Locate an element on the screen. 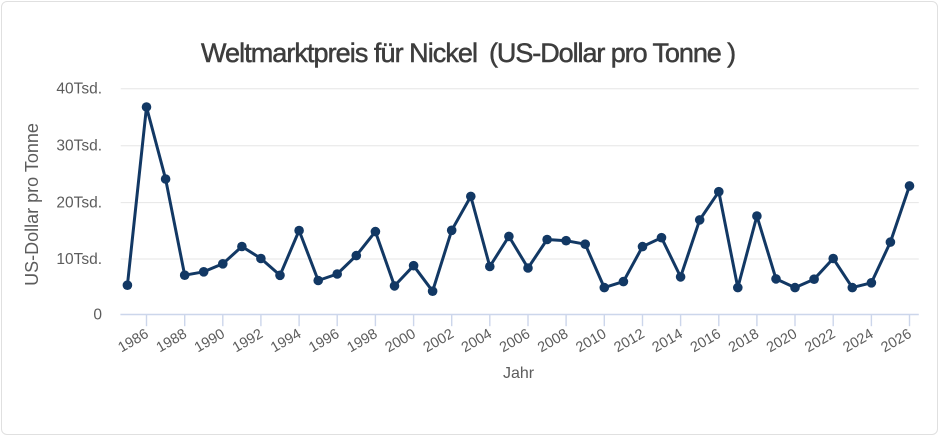  svg-text: US-Dollar pro Tonne is located at coordinates (32, 204).